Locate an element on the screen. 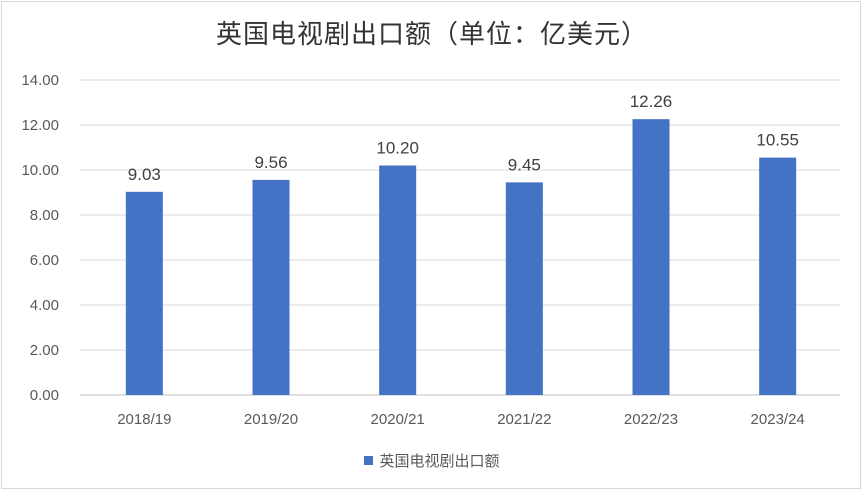 The width and height of the screenshot is (864, 492). x-tick-label: 2022/23 is located at coordinates (651, 419).